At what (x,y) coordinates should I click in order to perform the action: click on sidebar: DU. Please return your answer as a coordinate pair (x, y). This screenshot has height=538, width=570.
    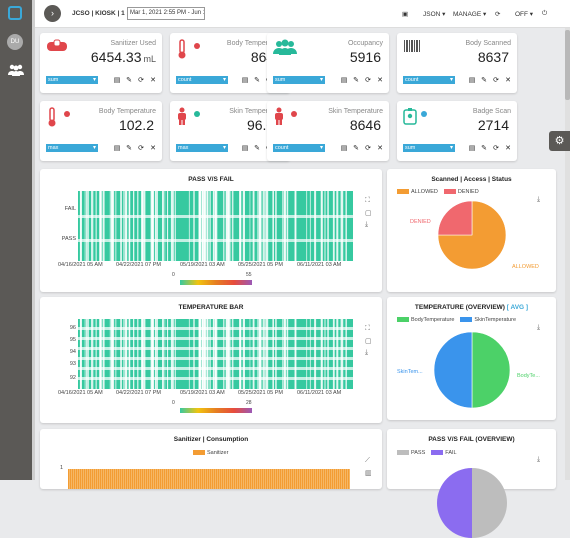
    Looking at the image, I should click on (16, 240).